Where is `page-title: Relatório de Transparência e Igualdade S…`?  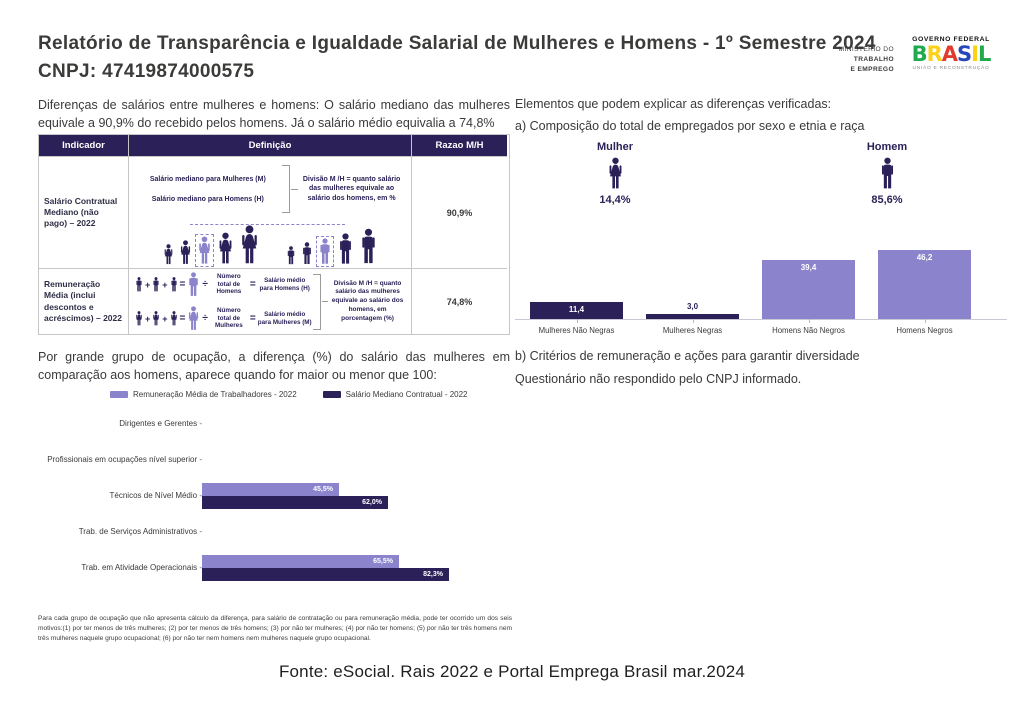
page-title: Relatório de Transparência e Igualdade S… is located at coordinates (457, 43).